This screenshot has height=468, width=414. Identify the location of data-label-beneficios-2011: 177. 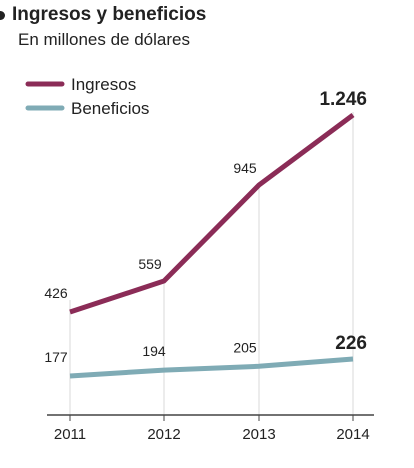
(56, 357).